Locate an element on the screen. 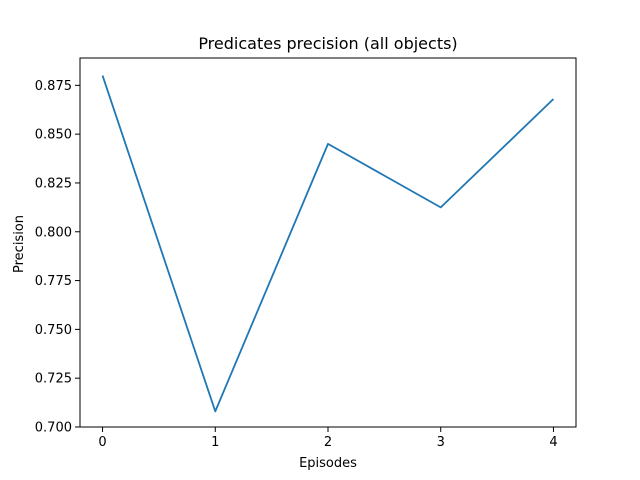 This screenshot has height=480, width=640. y-tick-label: 0.825 is located at coordinates (53, 183).